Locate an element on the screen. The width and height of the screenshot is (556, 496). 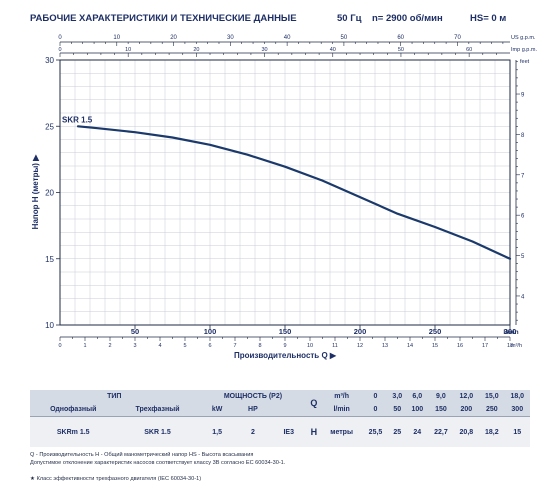
x-tick-label: 100 is located at coordinates (210, 331).